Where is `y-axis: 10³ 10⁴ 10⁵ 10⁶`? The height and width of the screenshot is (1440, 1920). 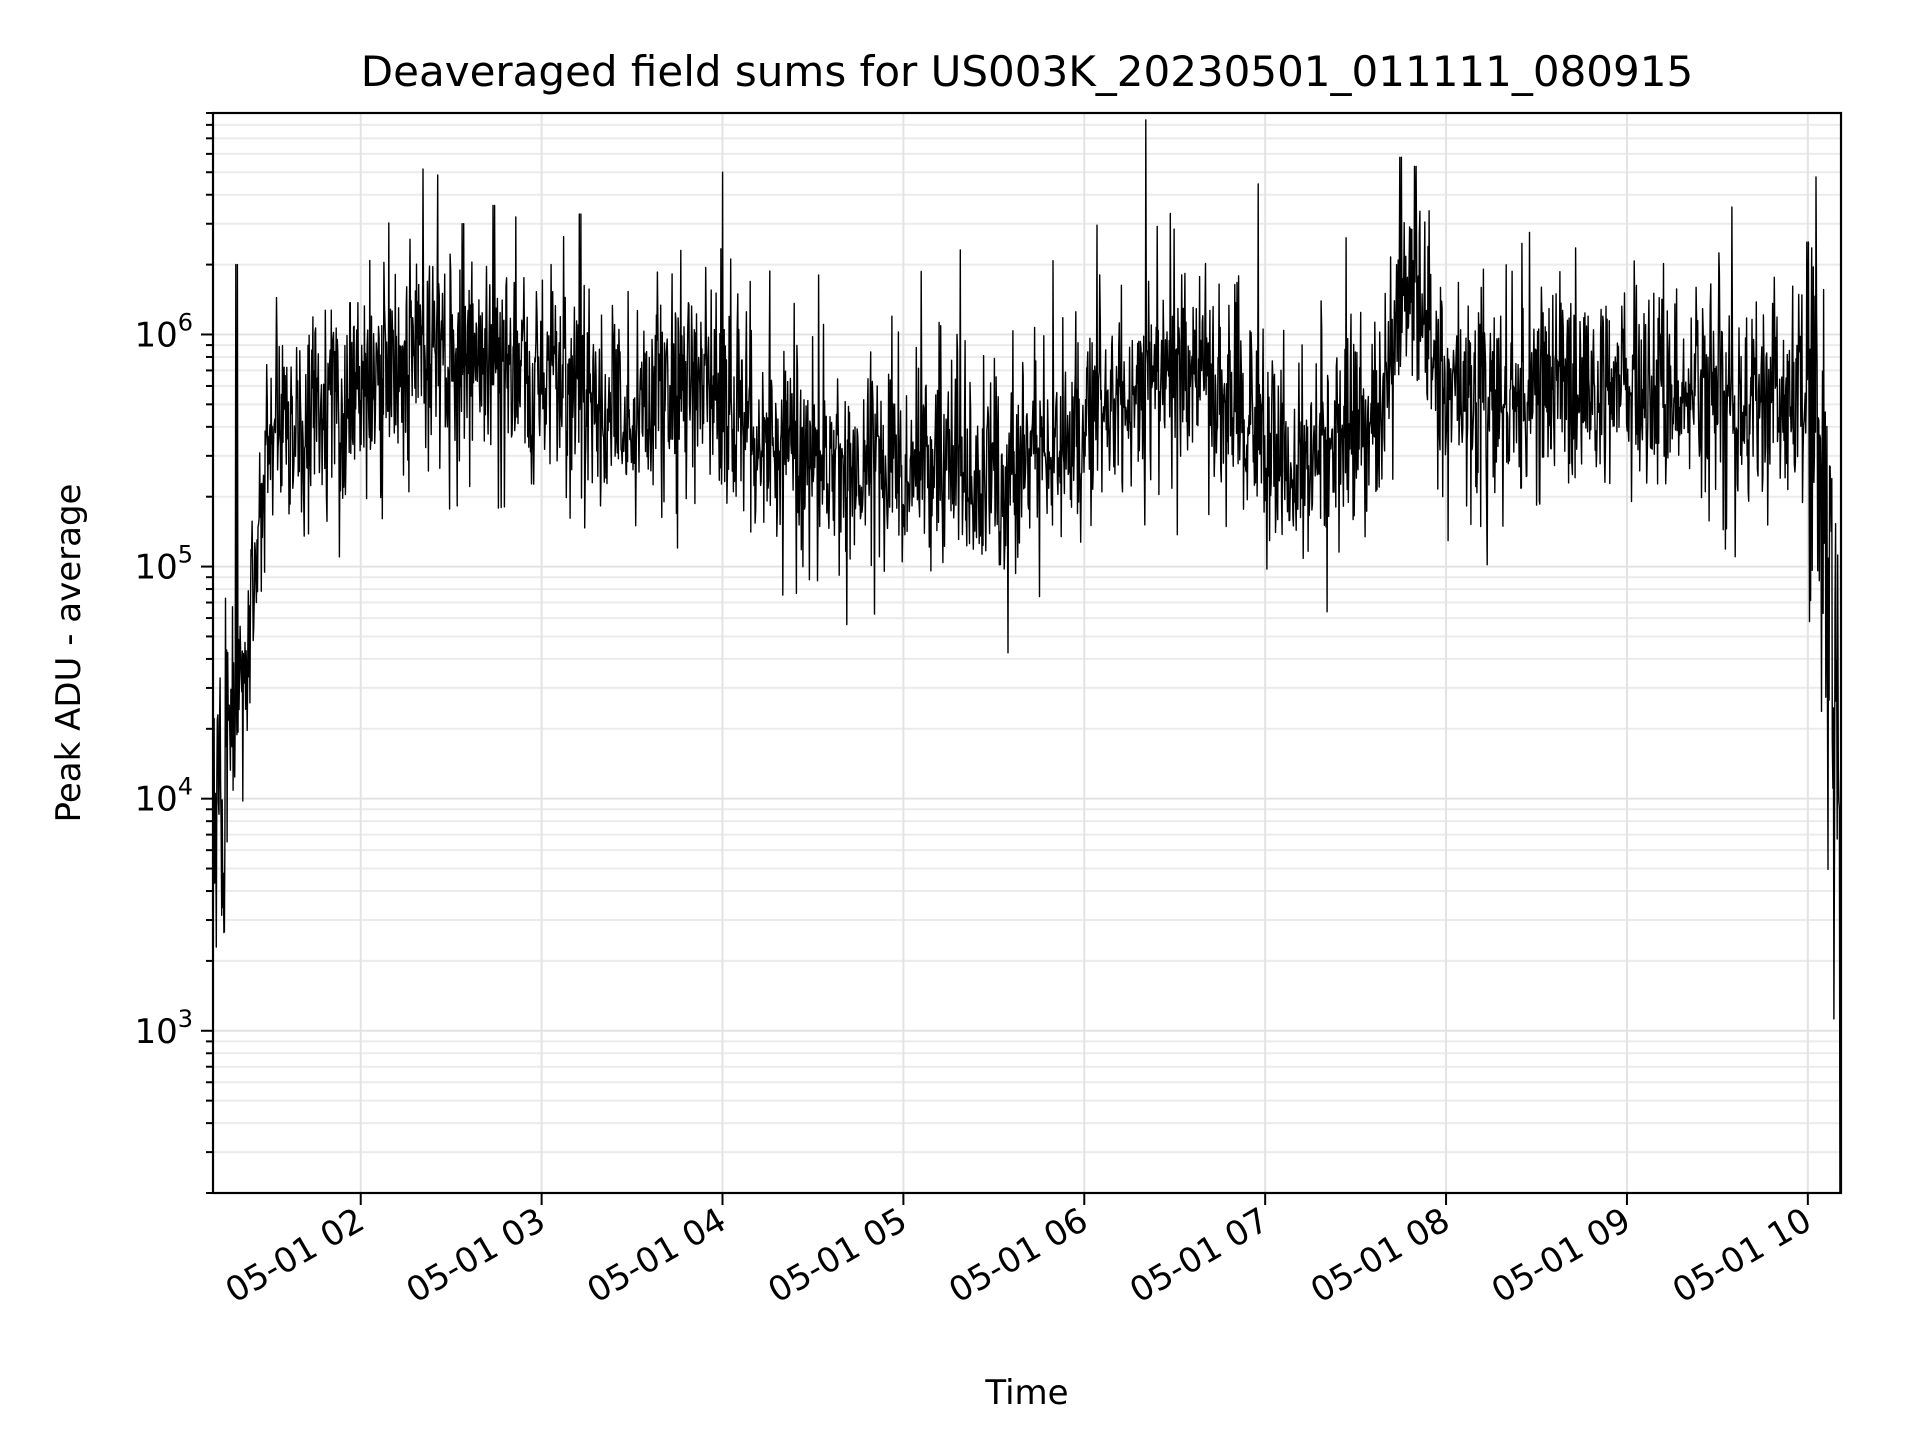
y-axis: 10³ 10⁴ 10⁵ 10⁶ is located at coordinates (173, 653).